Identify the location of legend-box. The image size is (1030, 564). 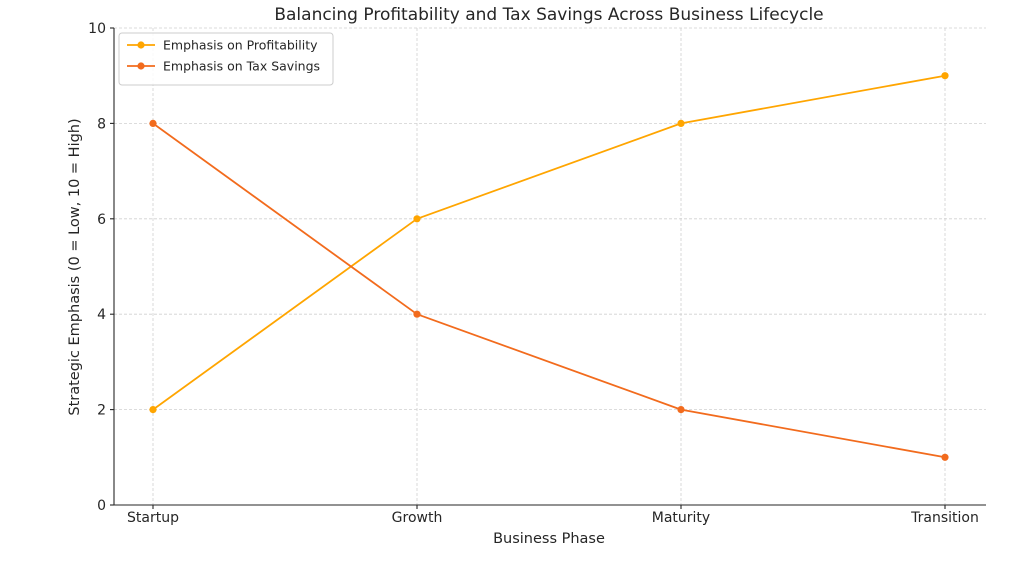
(226, 59).